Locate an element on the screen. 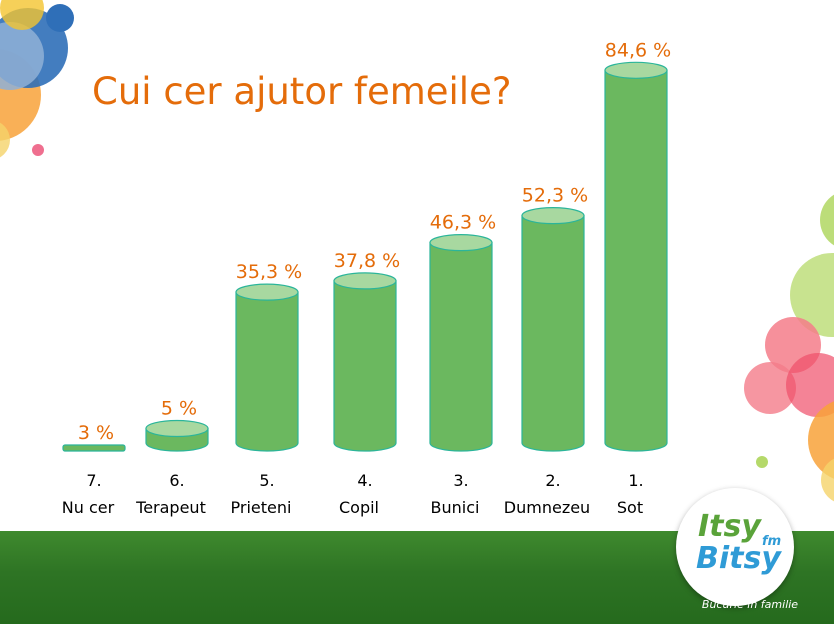 Image resolution: width=834 pixels, height=624 pixels. chart-title: Cui cer ajutor femeile? is located at coordinates (302, 91).